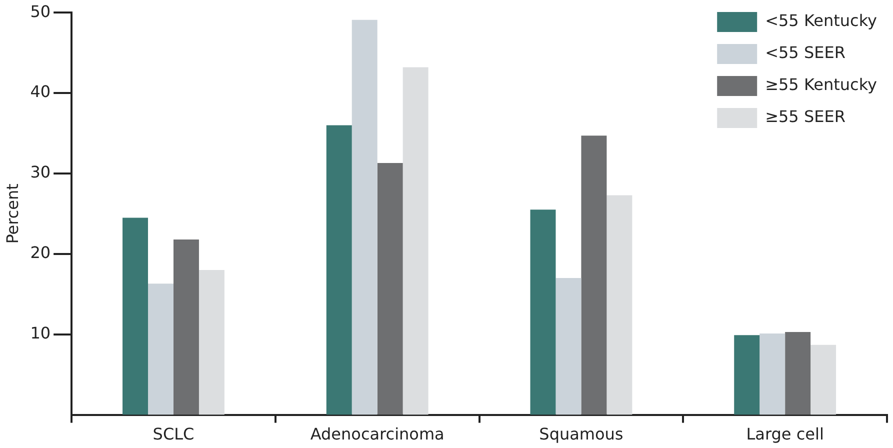  What do you see at coordinates (12, 214) in the screenshot?
I see `y-axis-title: Percent` at bounding box center [12, 214].